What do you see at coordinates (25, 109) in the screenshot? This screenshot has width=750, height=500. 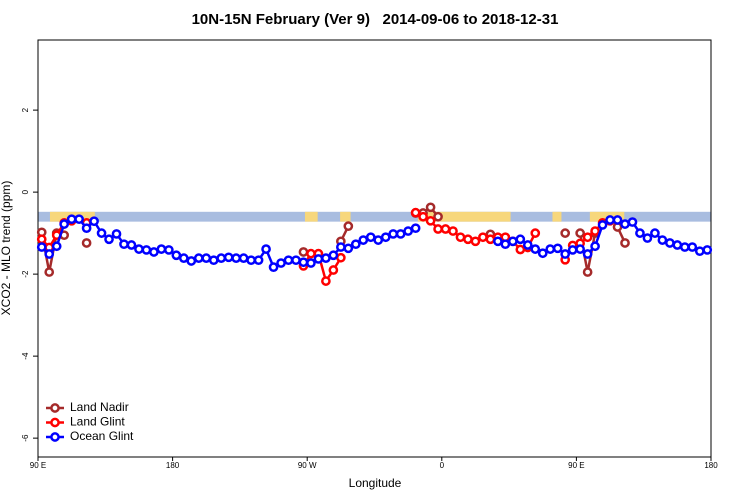 I see `y-tick-label: 2` at bounding box center [25, 109].